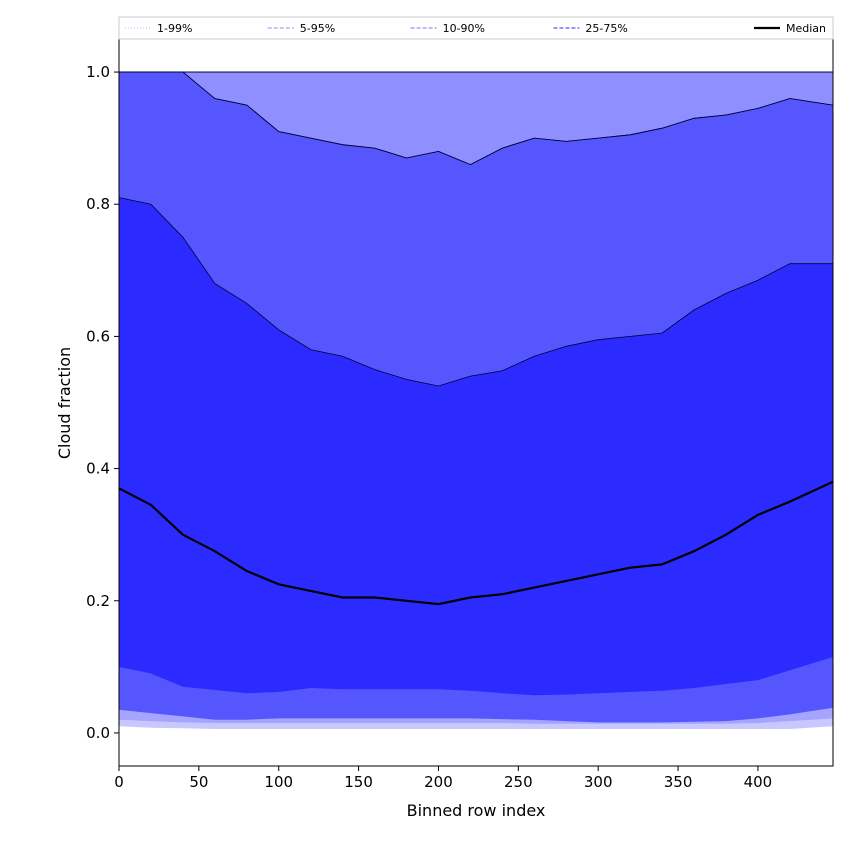 The image size is (850, 850). What do you see at coordinates (102, 402) in the screenshot?
I see `y-ticks: 0.0 0.2 0.4 0.6 0.8 1.0` at bounding box center [102, 402].